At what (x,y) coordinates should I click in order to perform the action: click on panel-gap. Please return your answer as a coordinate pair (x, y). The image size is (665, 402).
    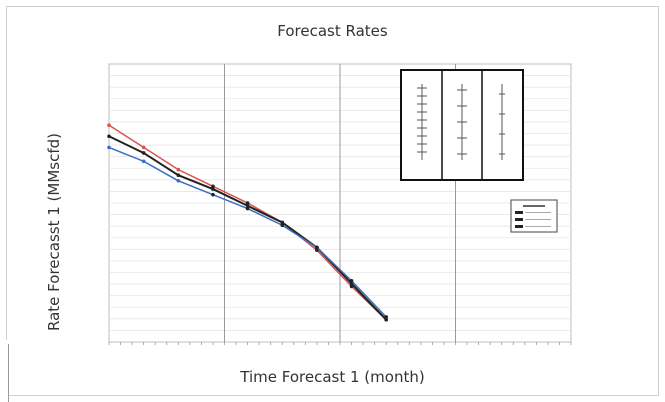
    Looking at the image, I should click on (7, 370).